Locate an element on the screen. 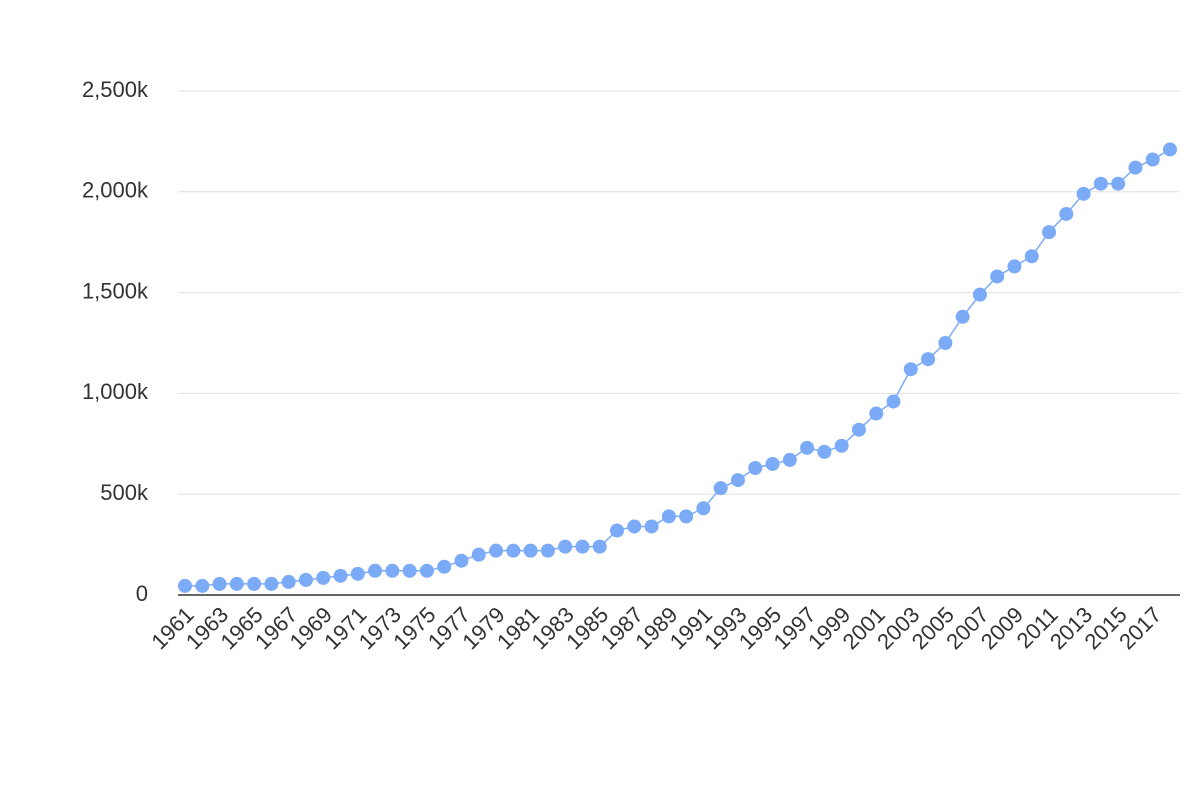 The width and height of the screenshot is (1200, 800). y-tick-label: 0 is located at coordinates (142, 593).